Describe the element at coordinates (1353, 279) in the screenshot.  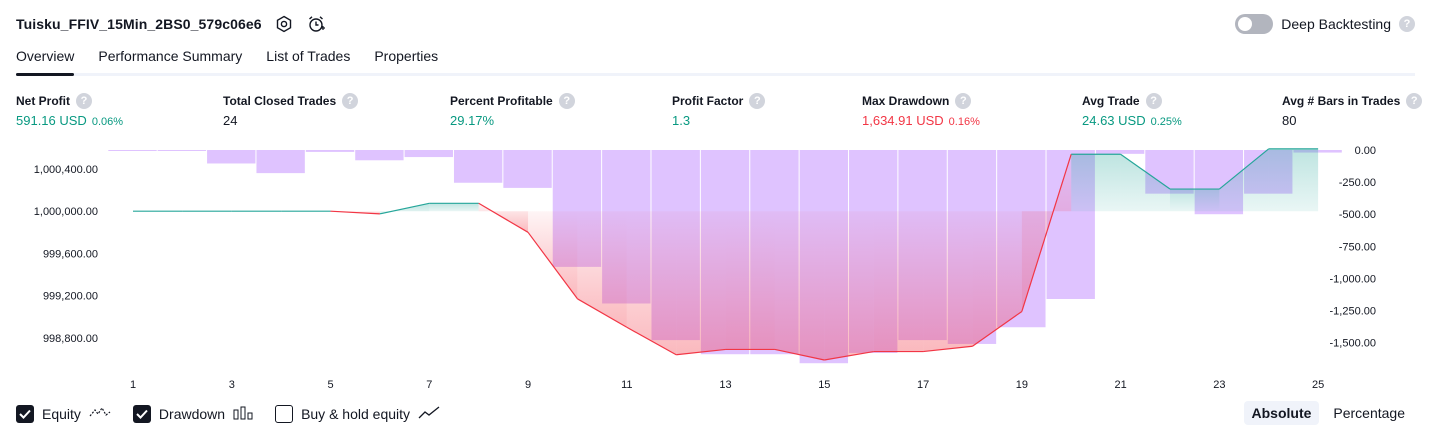
I see `right-axis-tick-label: -1,000.00` at that location.